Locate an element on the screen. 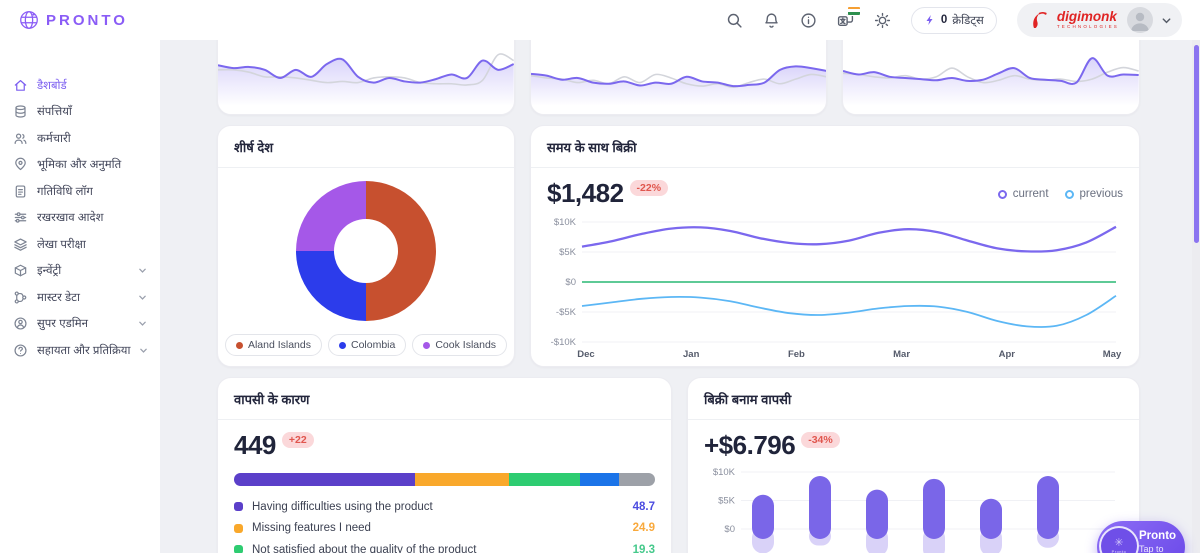 The width and height of the screenshot is (1200, 553). sales-total: $1,482 is located at coordinates (585, 193).